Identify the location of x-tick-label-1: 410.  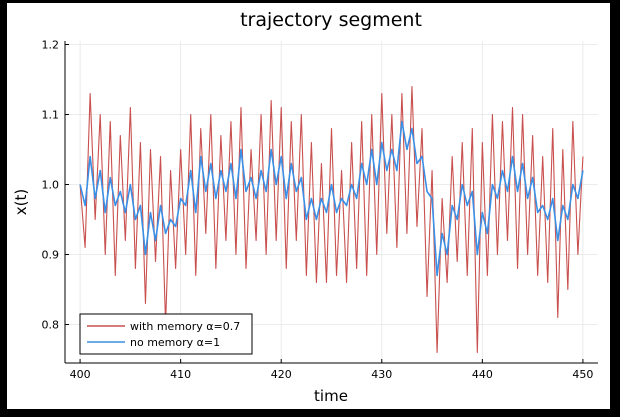
(180, 374).